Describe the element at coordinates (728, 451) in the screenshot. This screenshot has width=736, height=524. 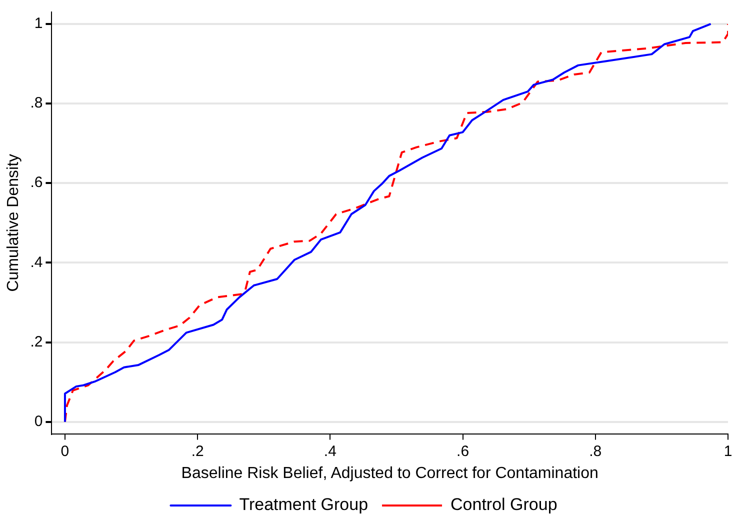
I see `x-tick-label: 1` at that location.